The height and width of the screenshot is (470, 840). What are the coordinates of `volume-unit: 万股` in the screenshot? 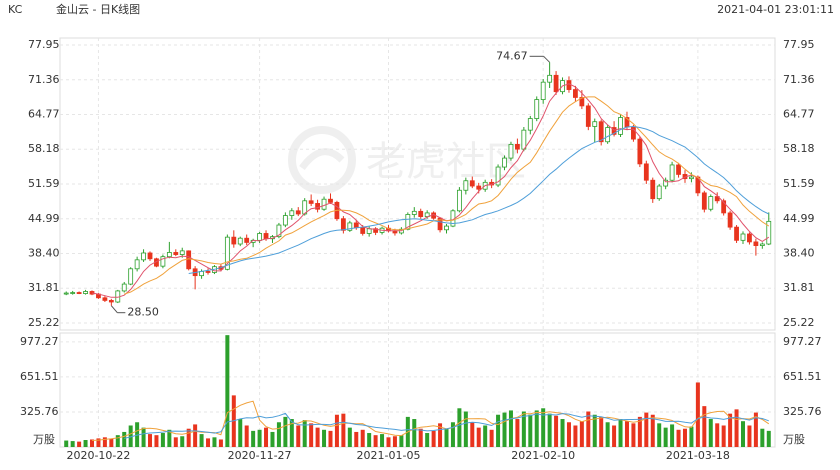 It's located at (44, 439).